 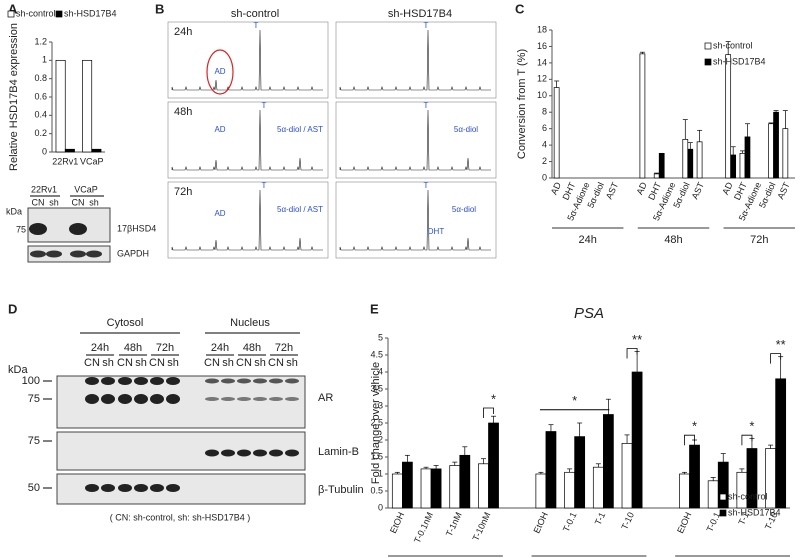 I want to click on x-tick-label: EtOH, so click(x=541, y=523).